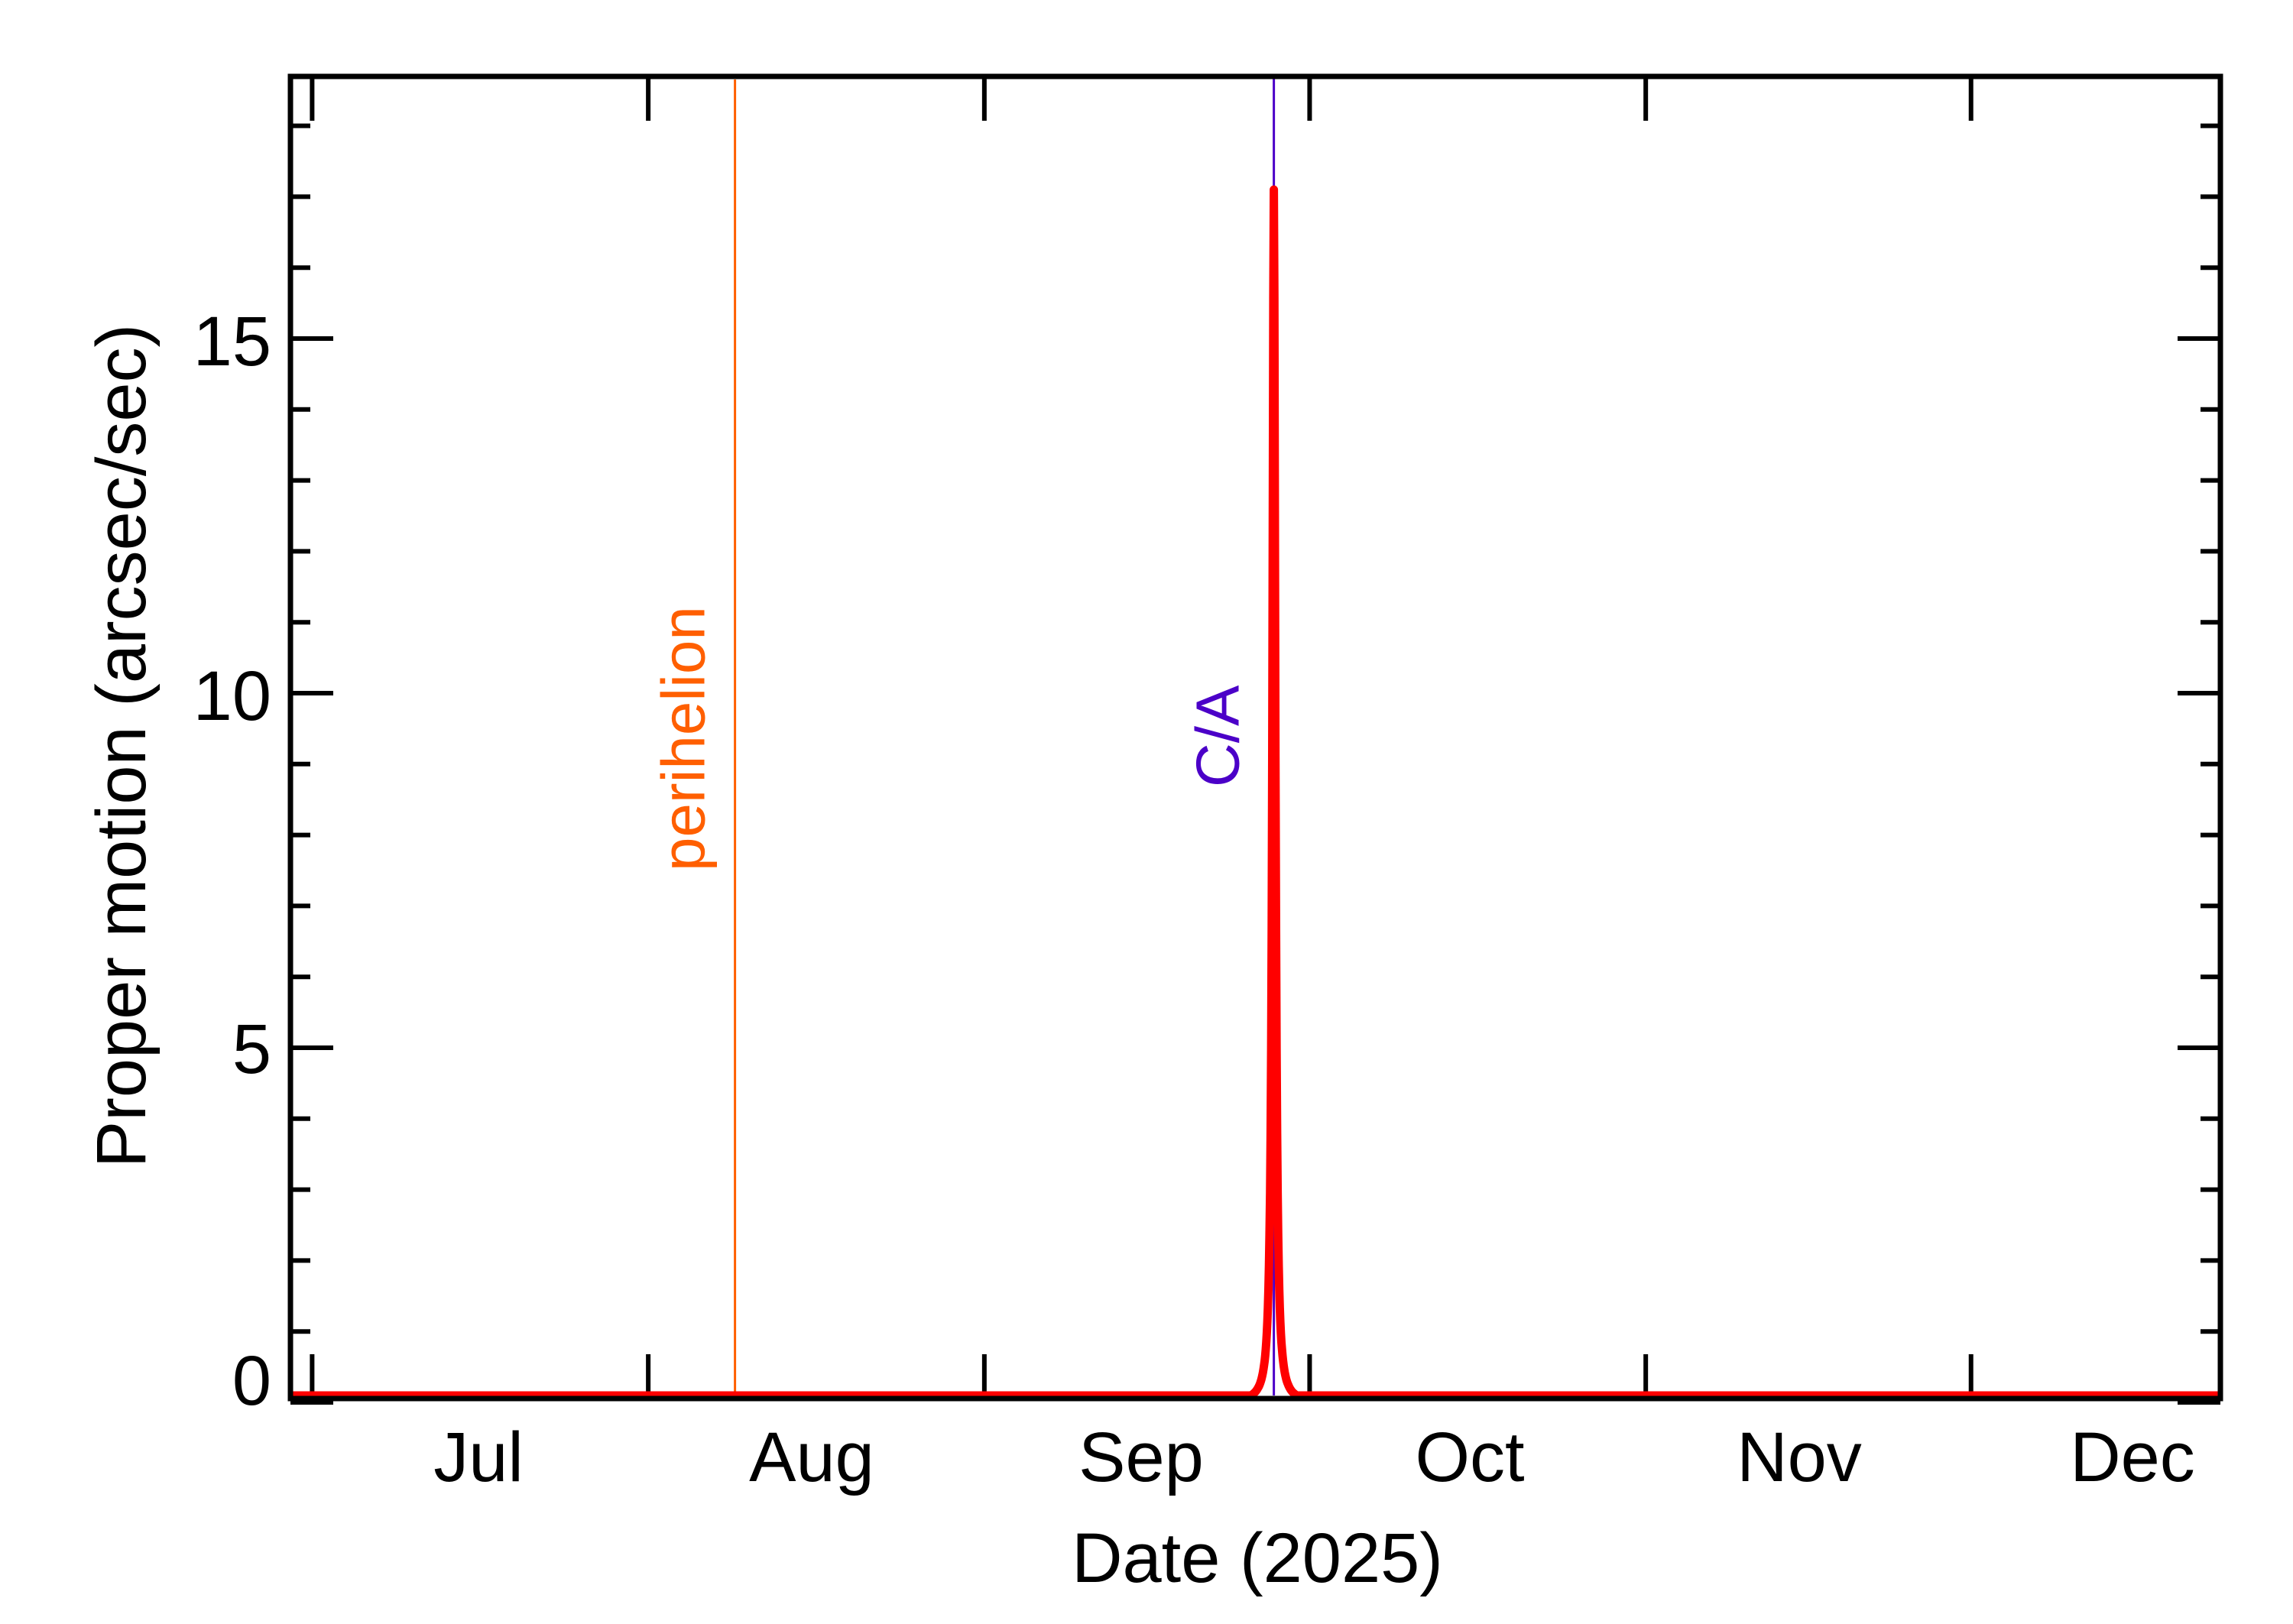 This screenshot has height=1624, width=2293. I want to click on y-tick-label-5: 5, so click(251, 1049).